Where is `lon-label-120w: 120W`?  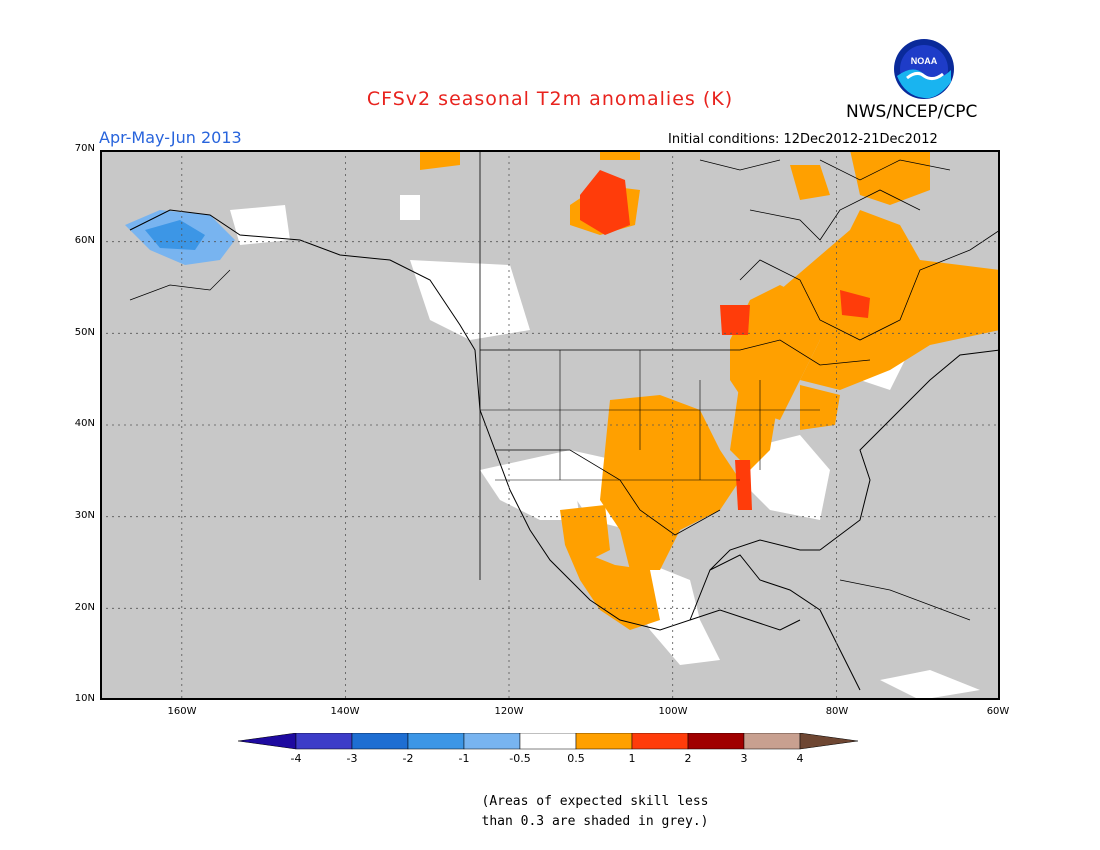
lon-label-120w: 120W is located at coordinates (509, 711).